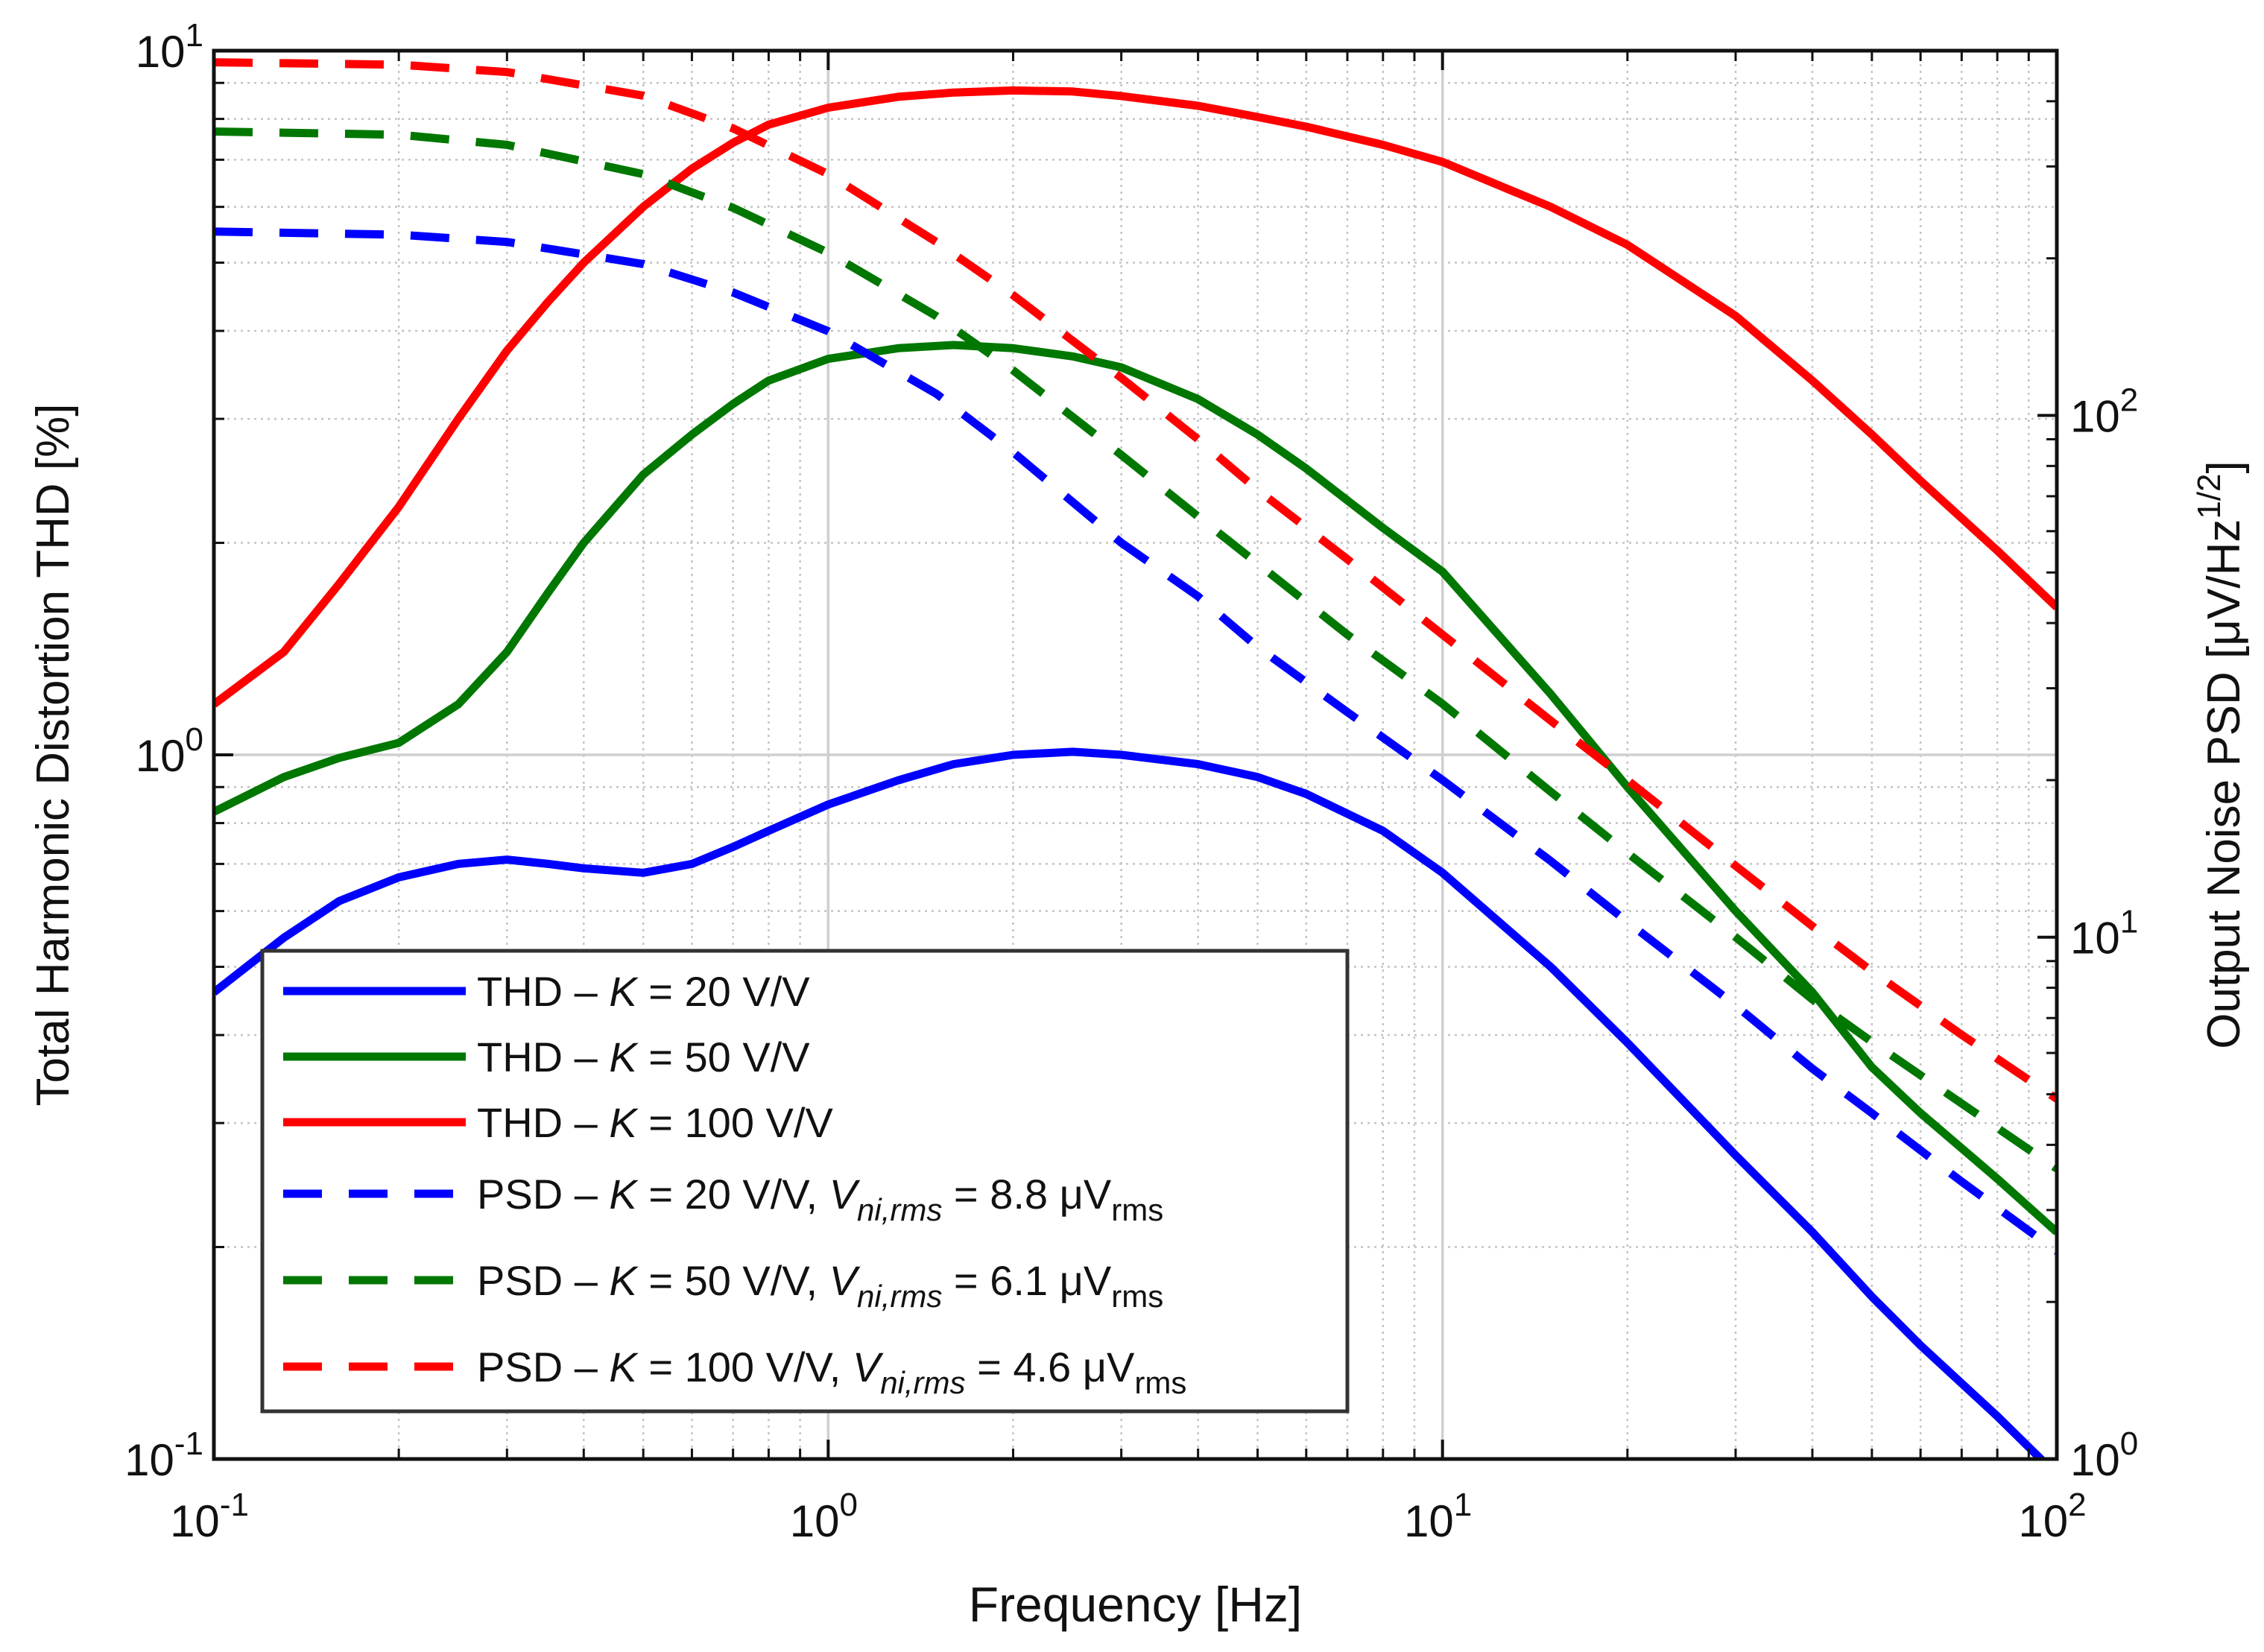  Describe the element at coordinates (724, 1057) in the screenshot. I see `legend-text-part: = 50 V/V` at that location.